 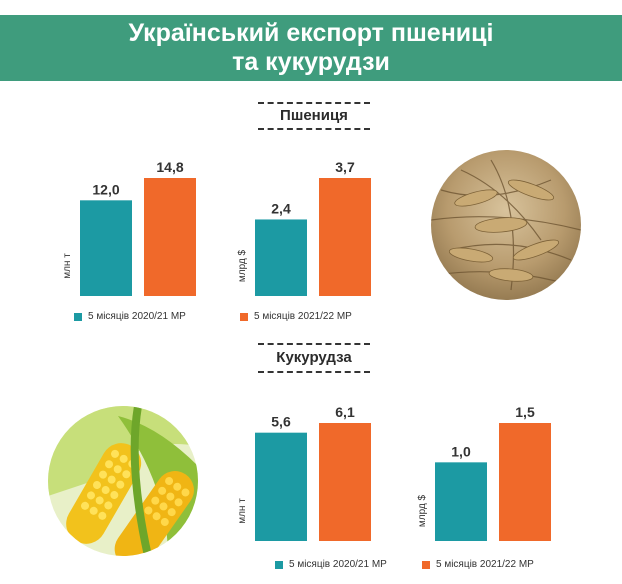 I want to click on corn-volume-chart: млн т 5,6 6,1, so click(x=304, y=472).